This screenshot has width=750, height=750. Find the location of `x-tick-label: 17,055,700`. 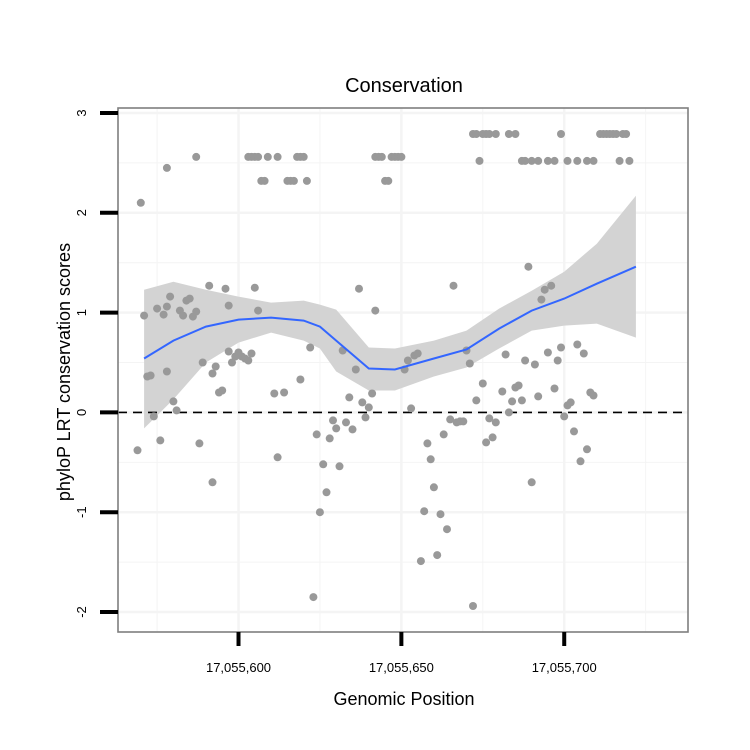

x-tick-label: 17,055,700 is located at coordinates (564, 667).